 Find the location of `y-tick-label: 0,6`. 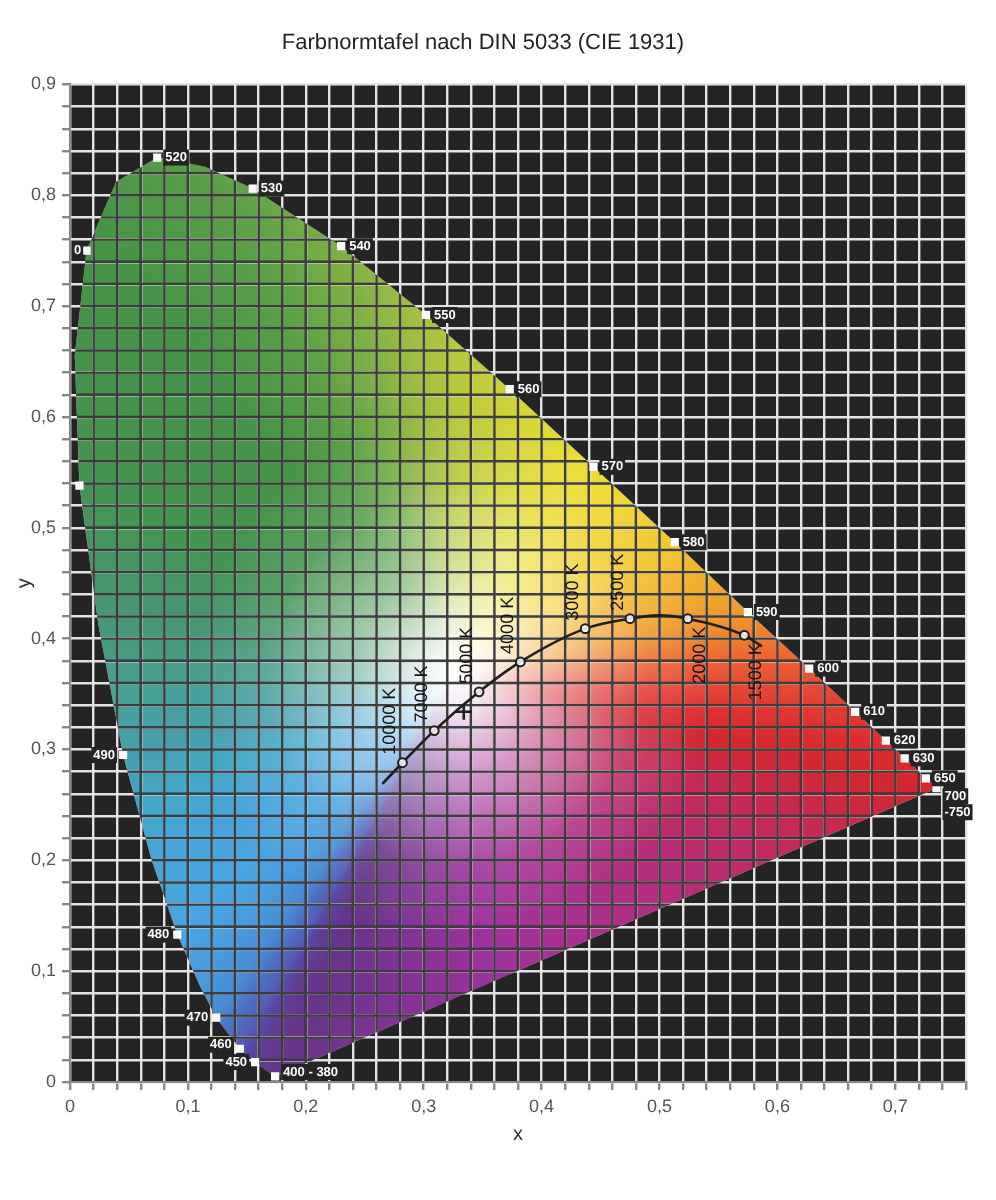

y-tick-label: 0,6 is located at coordinates (43, 415).